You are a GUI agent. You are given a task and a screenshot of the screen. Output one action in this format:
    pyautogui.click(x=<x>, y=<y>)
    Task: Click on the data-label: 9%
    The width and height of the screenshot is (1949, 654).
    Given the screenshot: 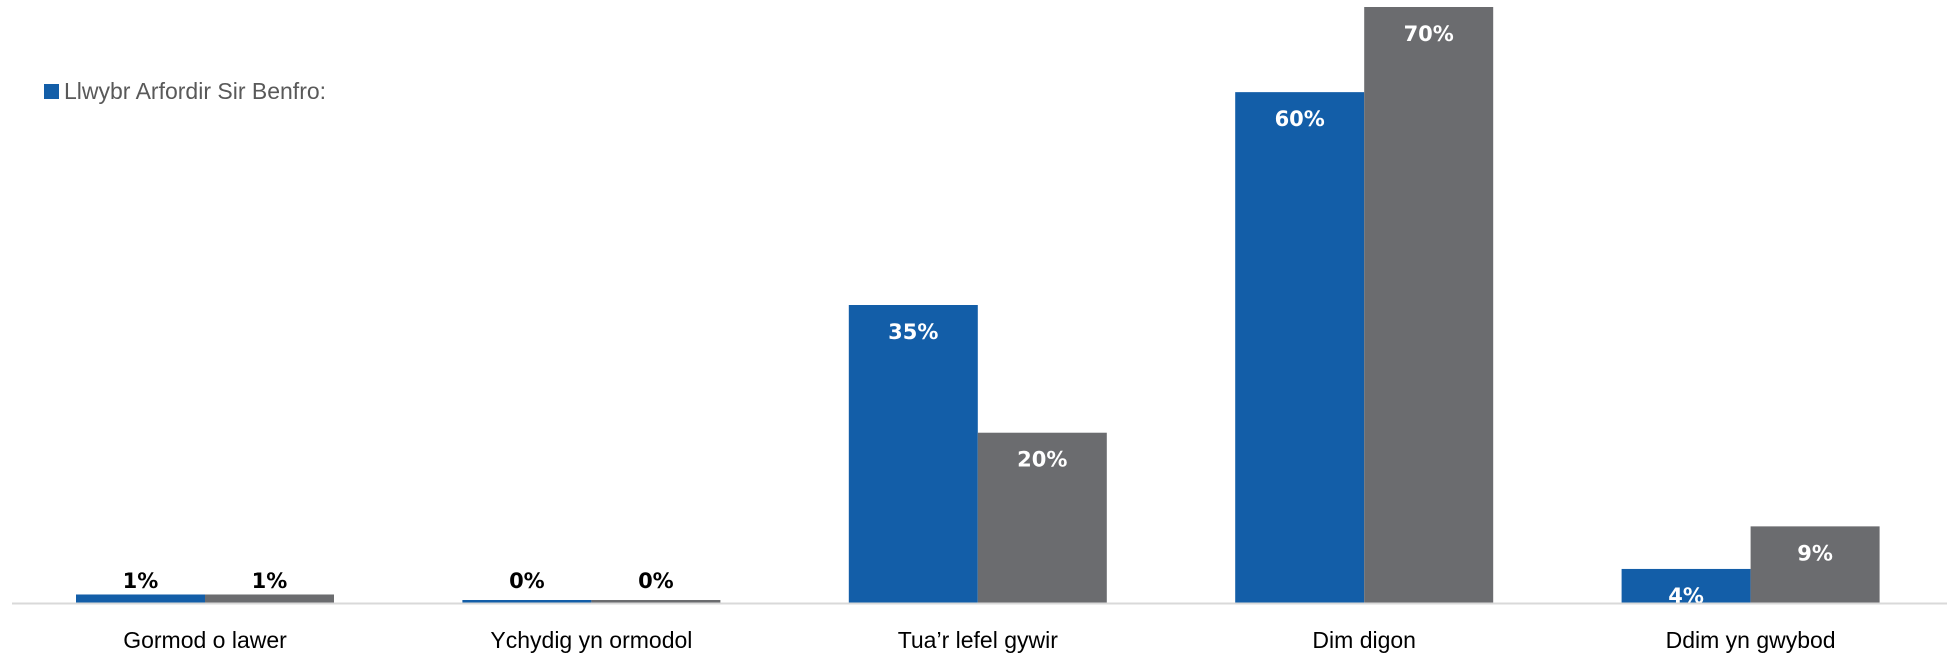 What is the action you would take?
    pyautogui.click(x=1815, y=553)
    